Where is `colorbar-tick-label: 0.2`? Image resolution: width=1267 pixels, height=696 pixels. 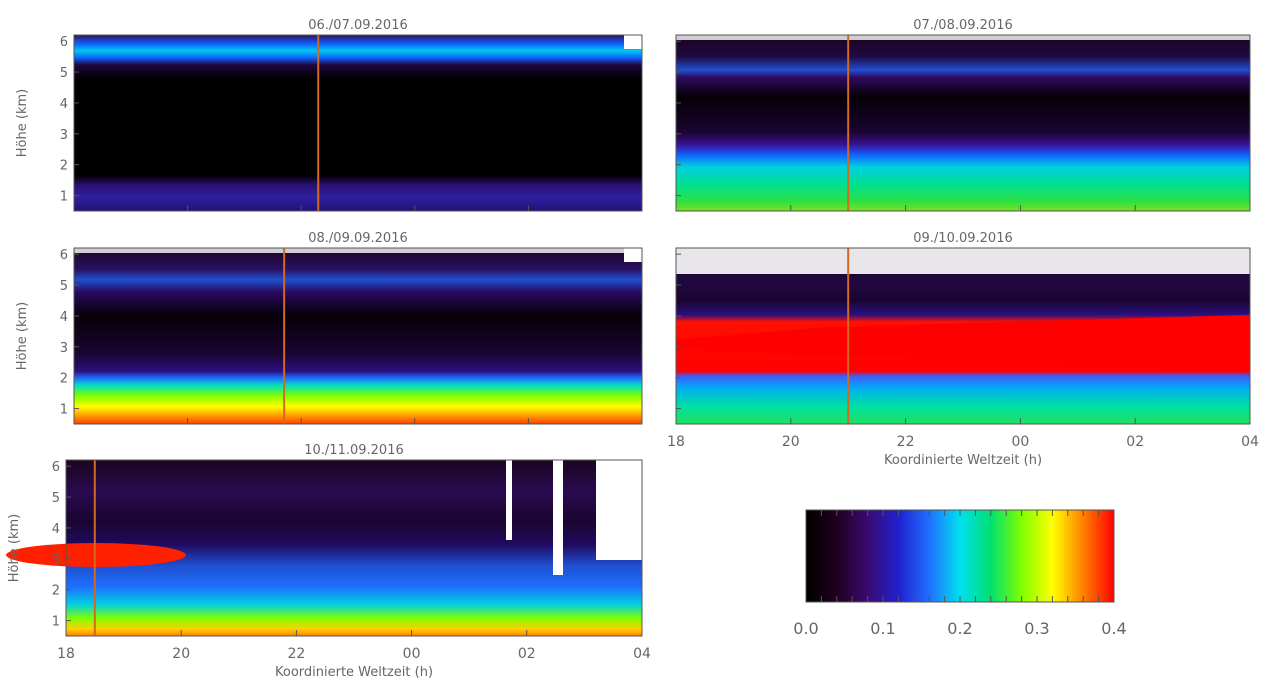 colorbar-tick-label: 0.2 is located at coordinates (959, 628).